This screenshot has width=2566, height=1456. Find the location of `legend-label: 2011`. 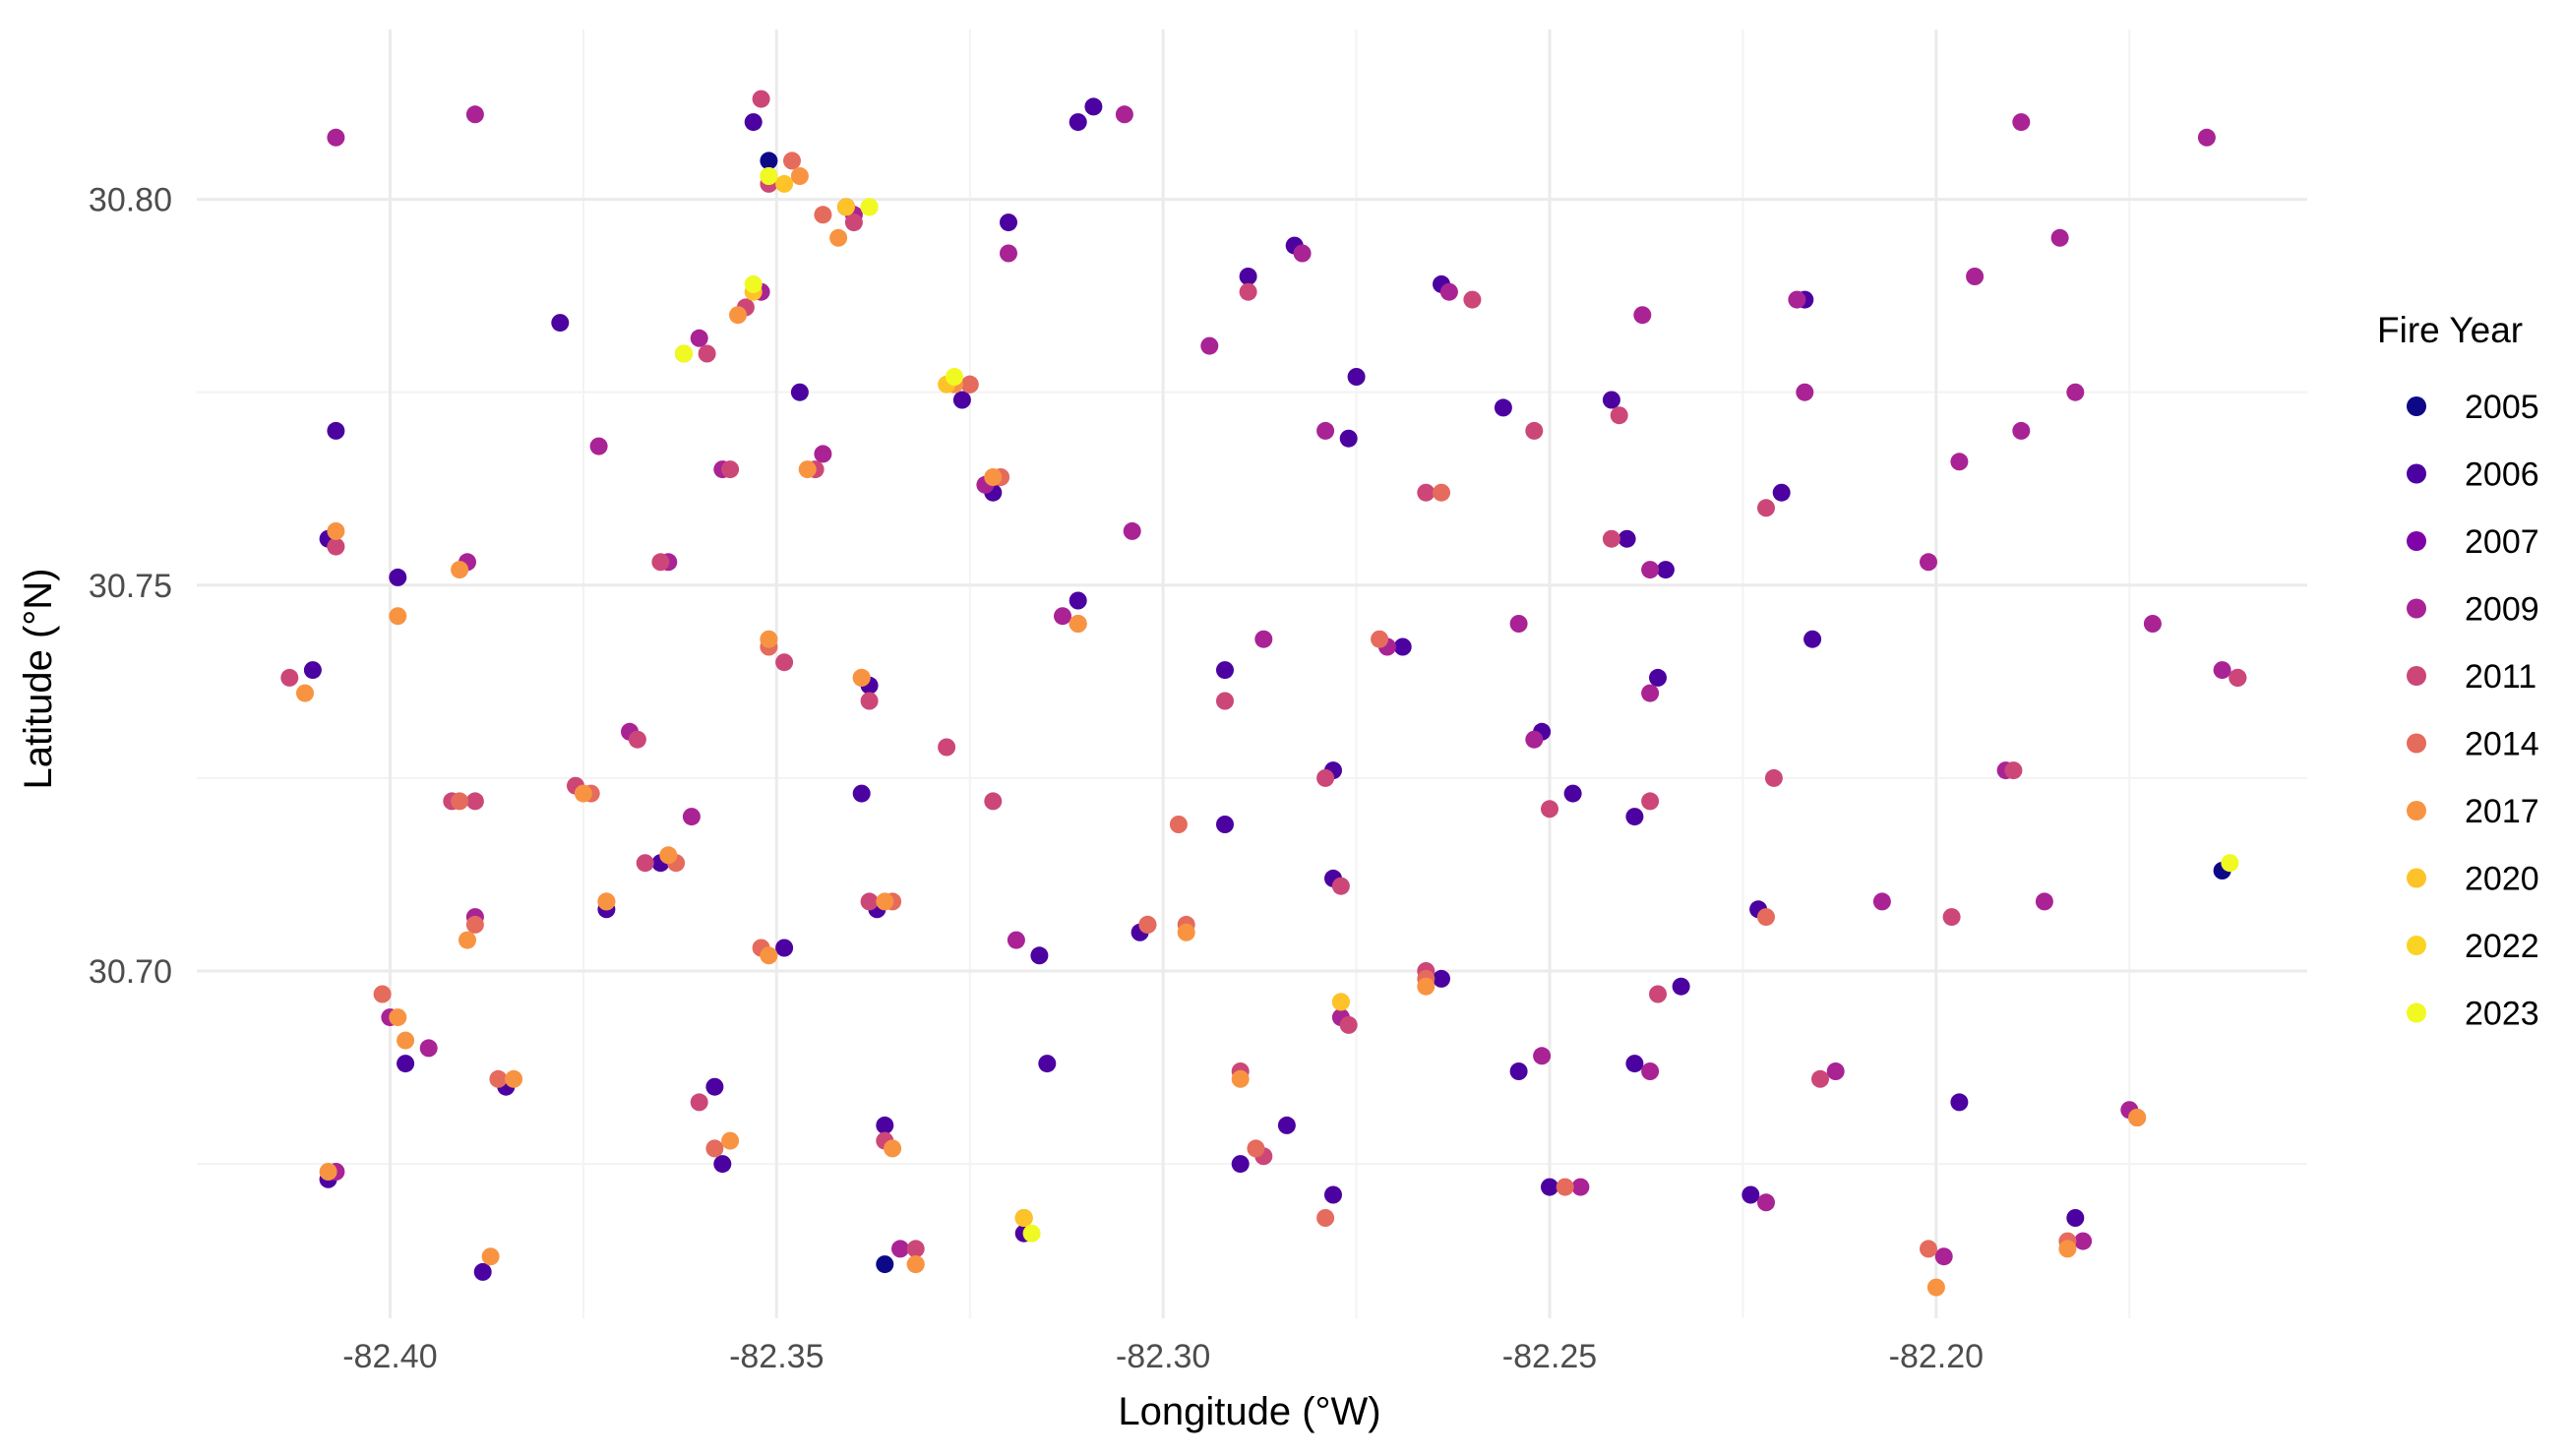

legend-label: 2011 is located at coordinates (2500, 677).